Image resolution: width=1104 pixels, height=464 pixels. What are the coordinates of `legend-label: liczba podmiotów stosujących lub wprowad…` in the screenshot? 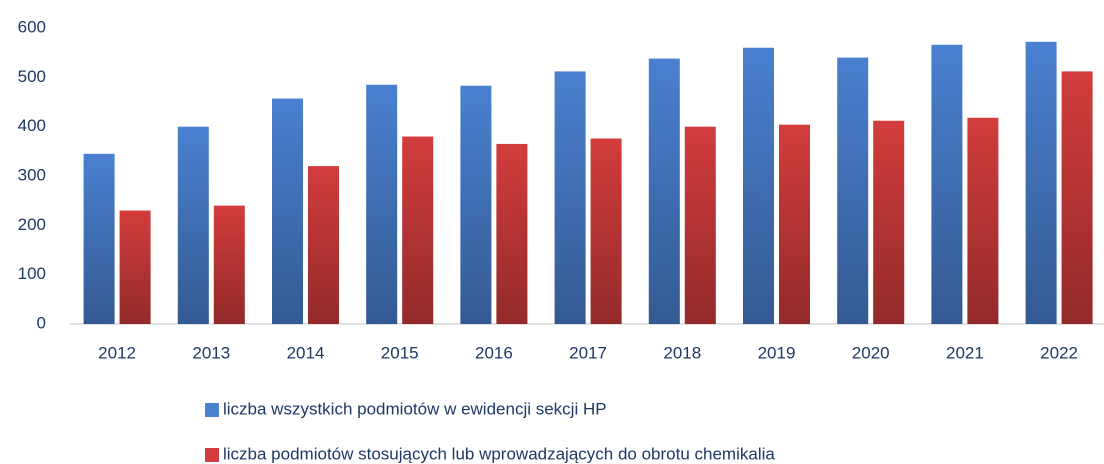 It's located at (499, 453).